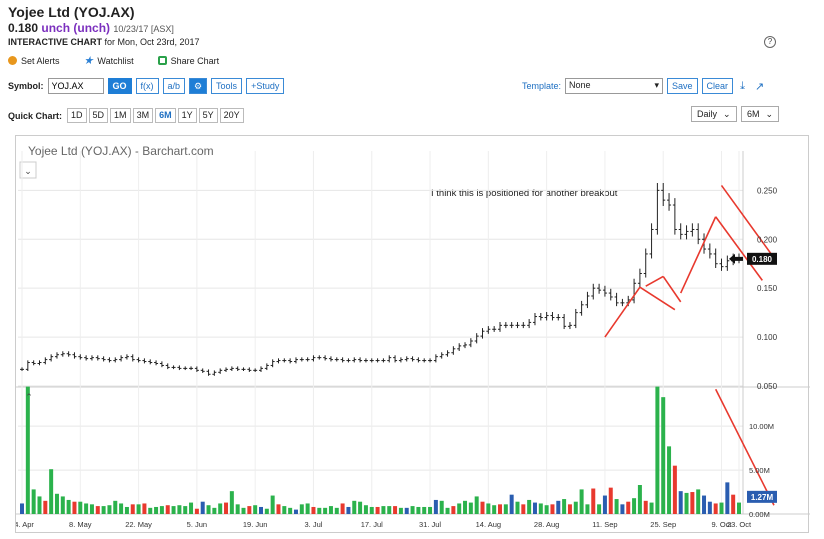  What do you see at coordinates (174, 86) in the screenshot?
I see `ab-button: a/b` at bounding box center [174, 86].